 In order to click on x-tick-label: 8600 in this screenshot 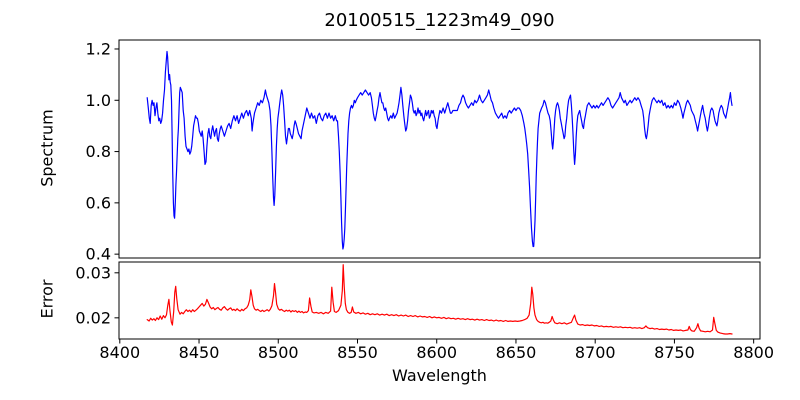, I will do `click(436, 352)`.